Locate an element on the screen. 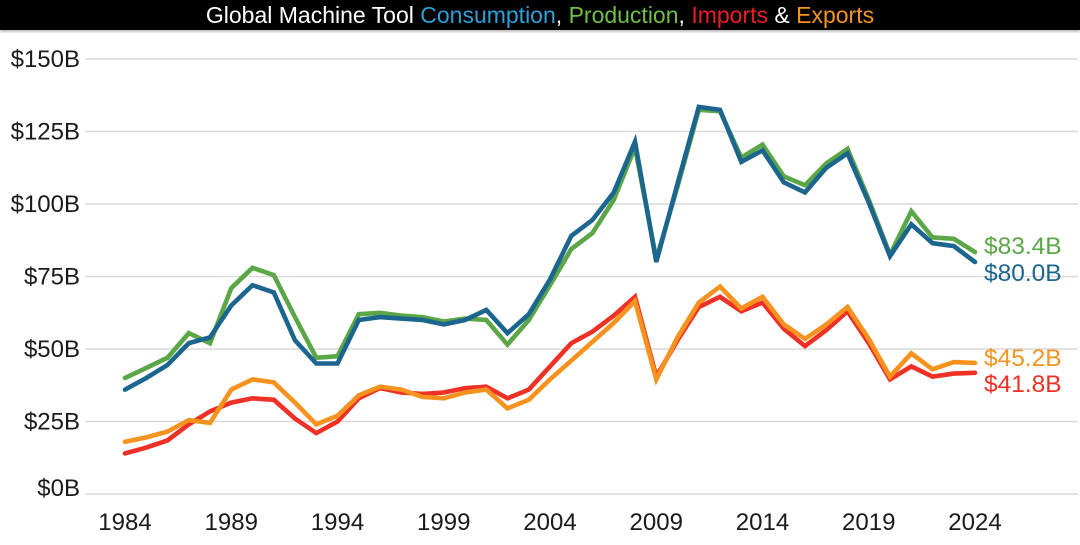 This screenshot has height=545, width=1080. title-part: Imports is located at coordinates (729, 15).